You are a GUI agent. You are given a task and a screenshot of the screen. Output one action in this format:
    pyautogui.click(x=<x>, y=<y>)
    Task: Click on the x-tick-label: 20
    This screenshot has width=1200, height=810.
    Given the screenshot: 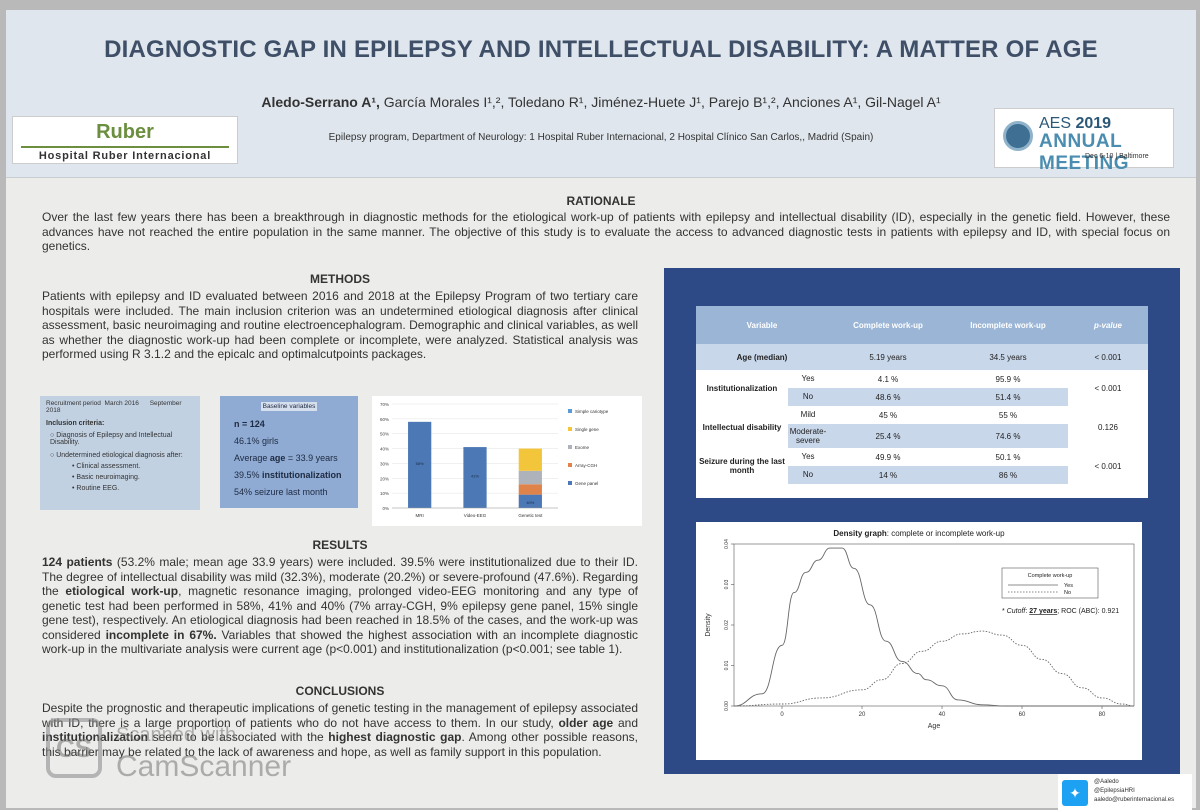 What is the action you would take?
    pyautogui.click(x=862, y=715)
    